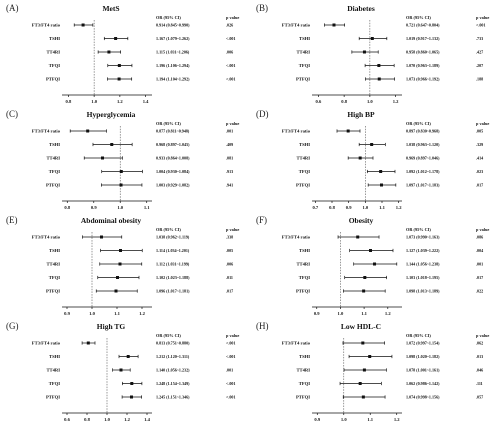 This screenshot has width=500, height=425. What do you see at coordinates (479, 397) in the screenshot?
I see `p-value-text: .057` at bounding box center [479, 397].